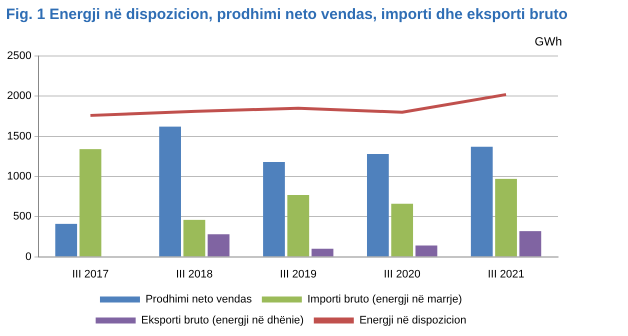 This screenshot has height=336, width=628. Describe the element at coordinates (384, 300) in the screenshot. I see `legend-label: Importi bruto (energji në marrje)` at that location.